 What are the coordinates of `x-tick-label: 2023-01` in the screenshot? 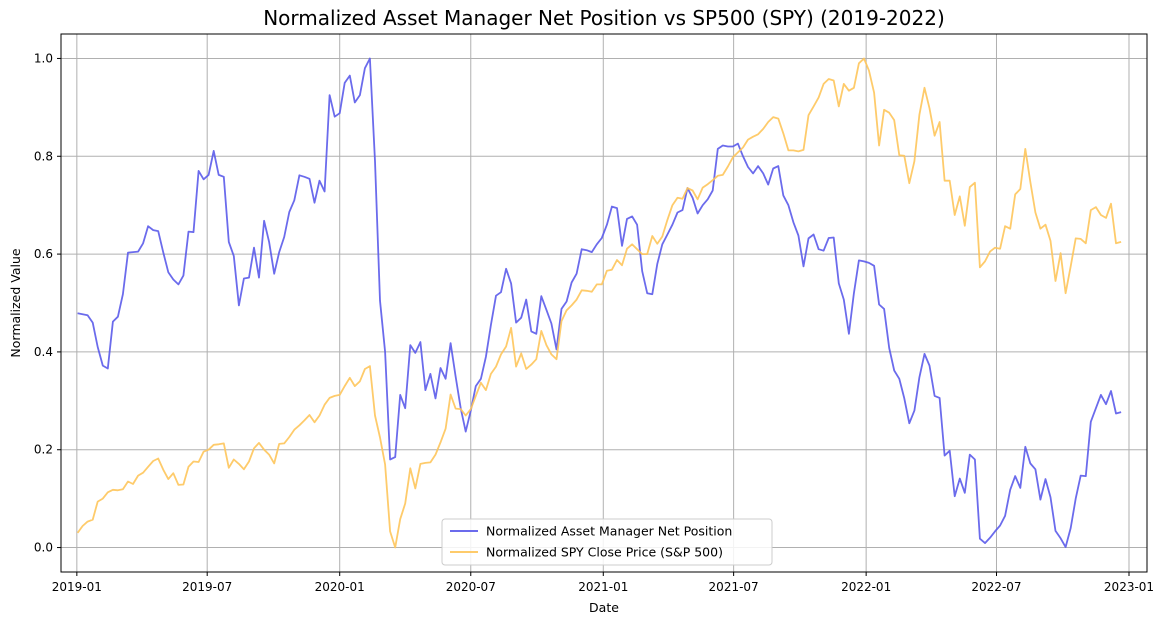 It's located at (1129, 587).